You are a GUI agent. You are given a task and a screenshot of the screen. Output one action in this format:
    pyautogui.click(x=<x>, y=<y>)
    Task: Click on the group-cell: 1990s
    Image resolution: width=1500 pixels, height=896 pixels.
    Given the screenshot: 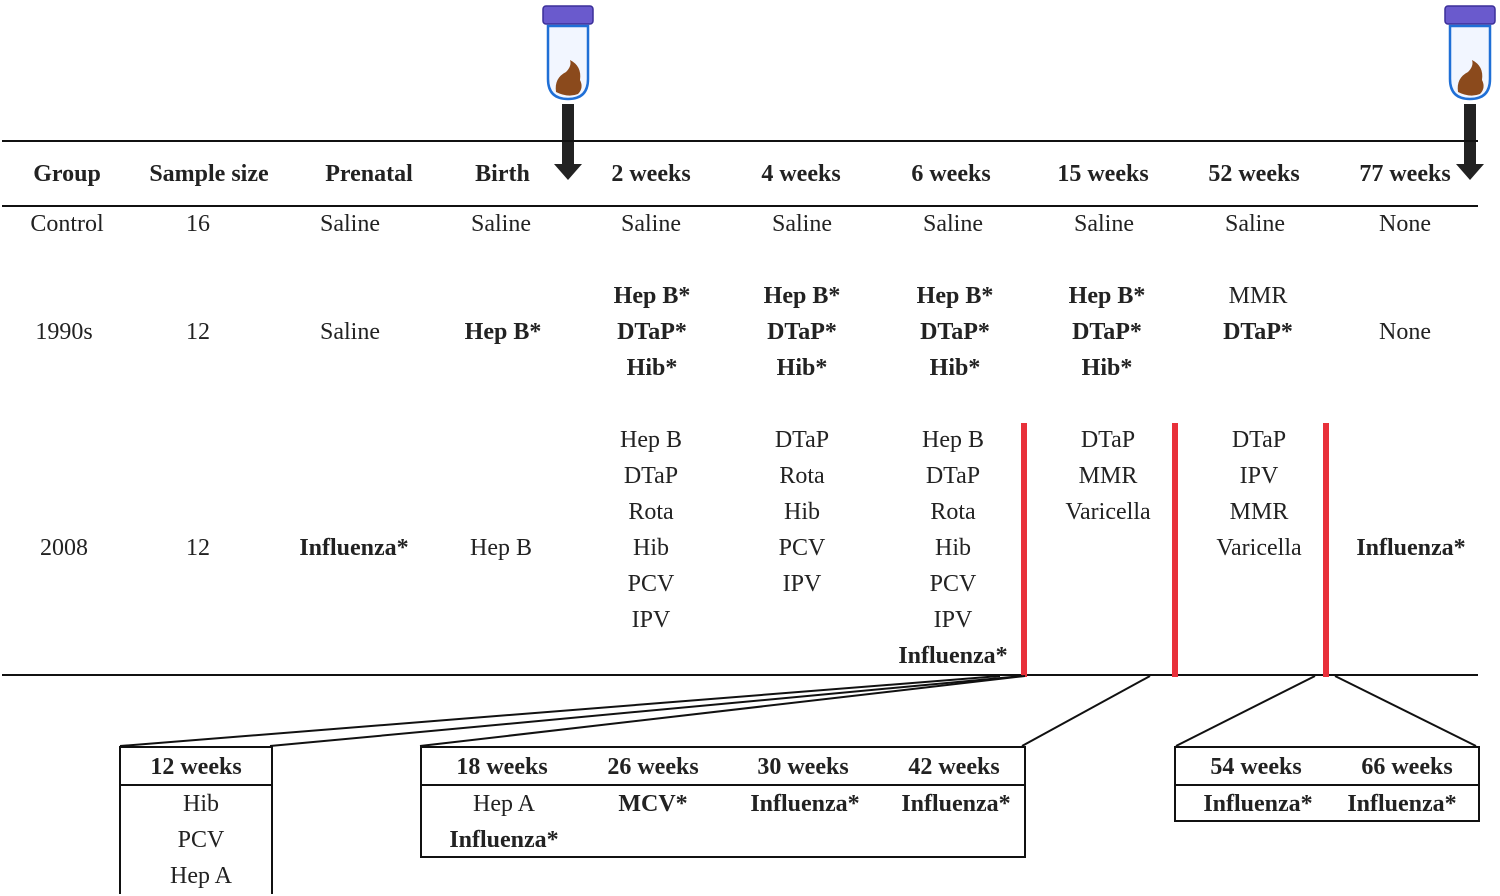 What is the action you would take?
    pyautogui.click(x=64, y=332)
    